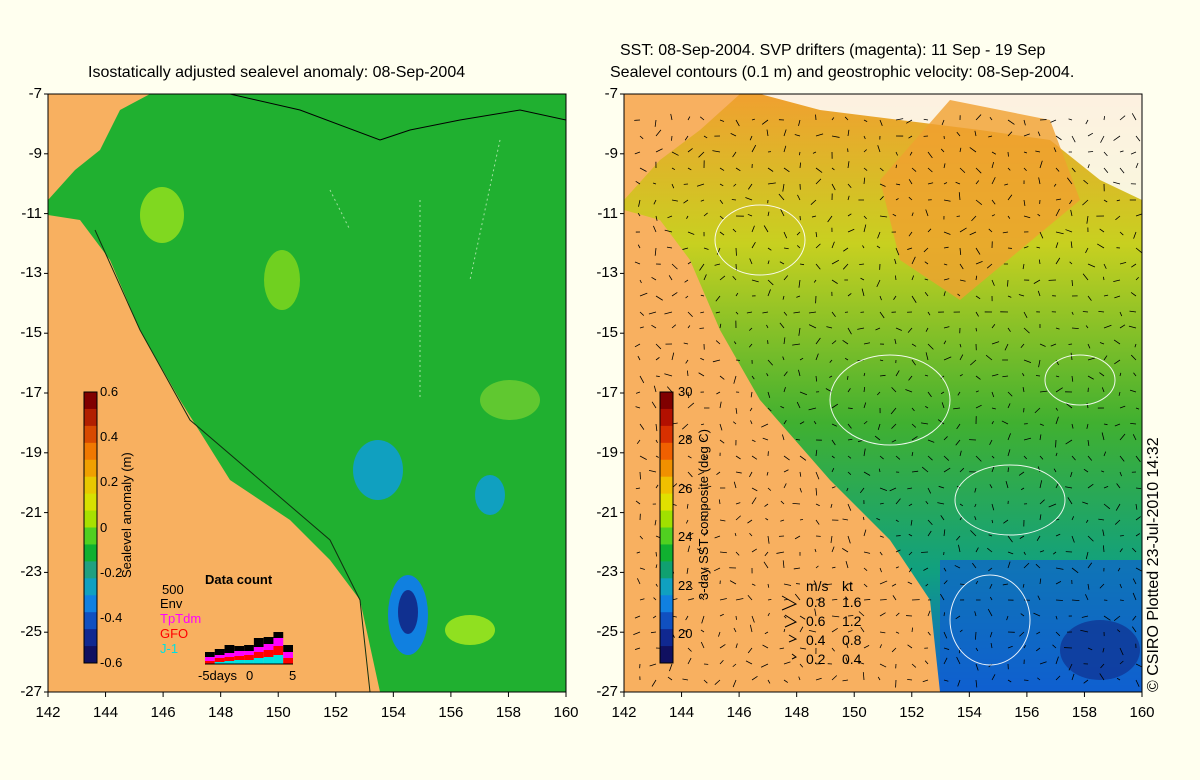  I want to click on velocity-legend-kt: 0.4, so click(852, 659).